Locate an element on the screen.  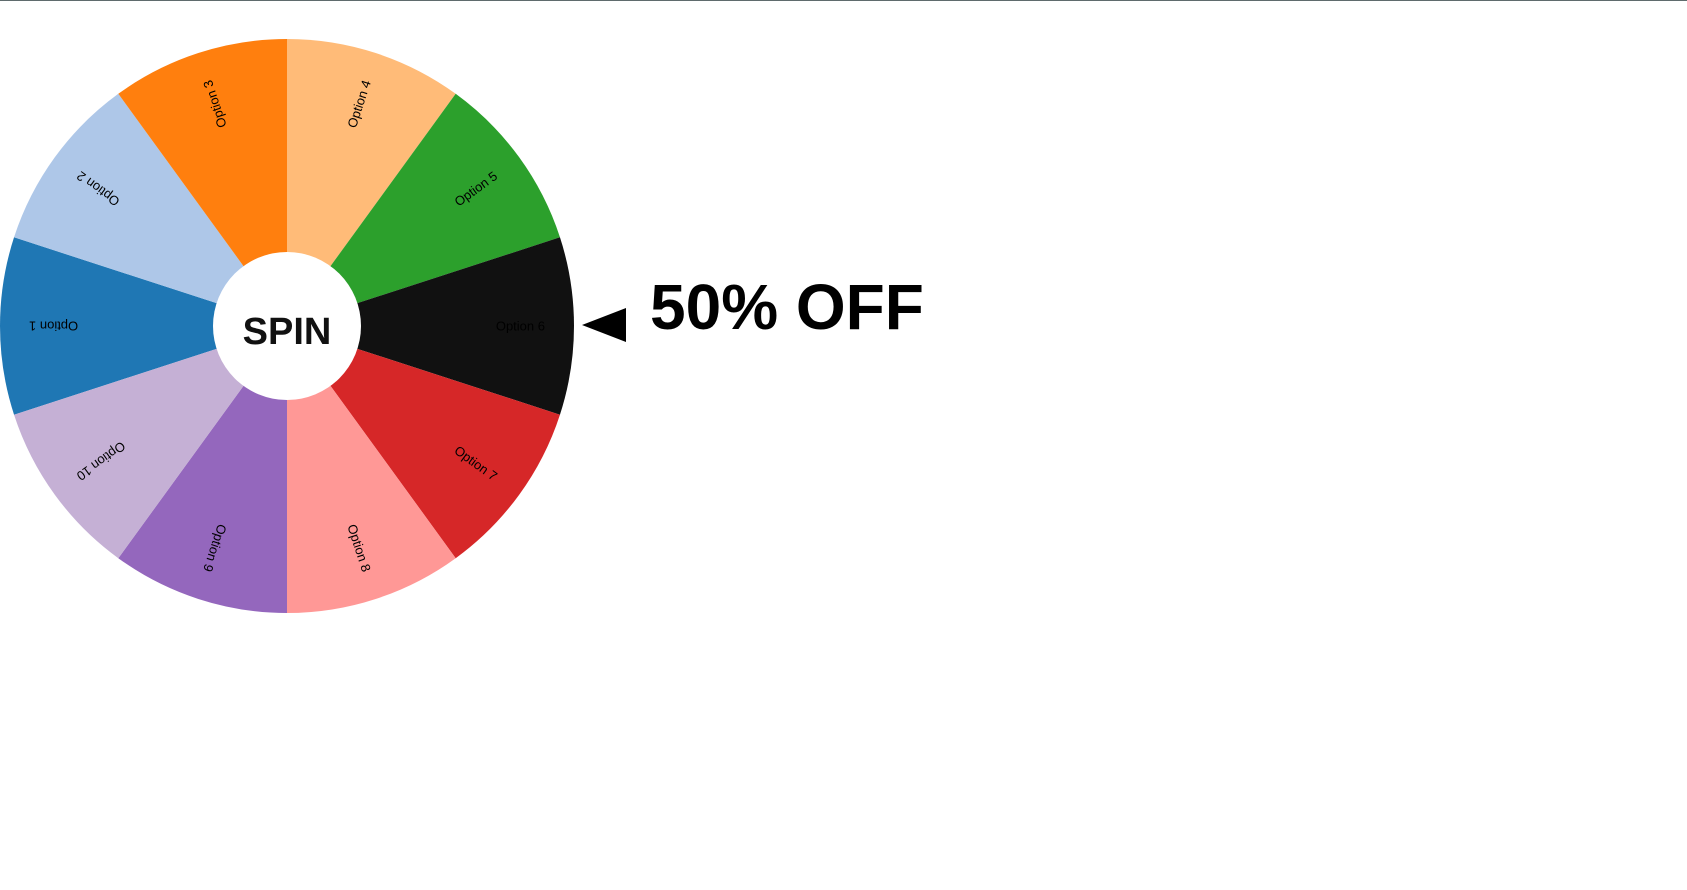
spin-button is located at coordinates (287, 326).